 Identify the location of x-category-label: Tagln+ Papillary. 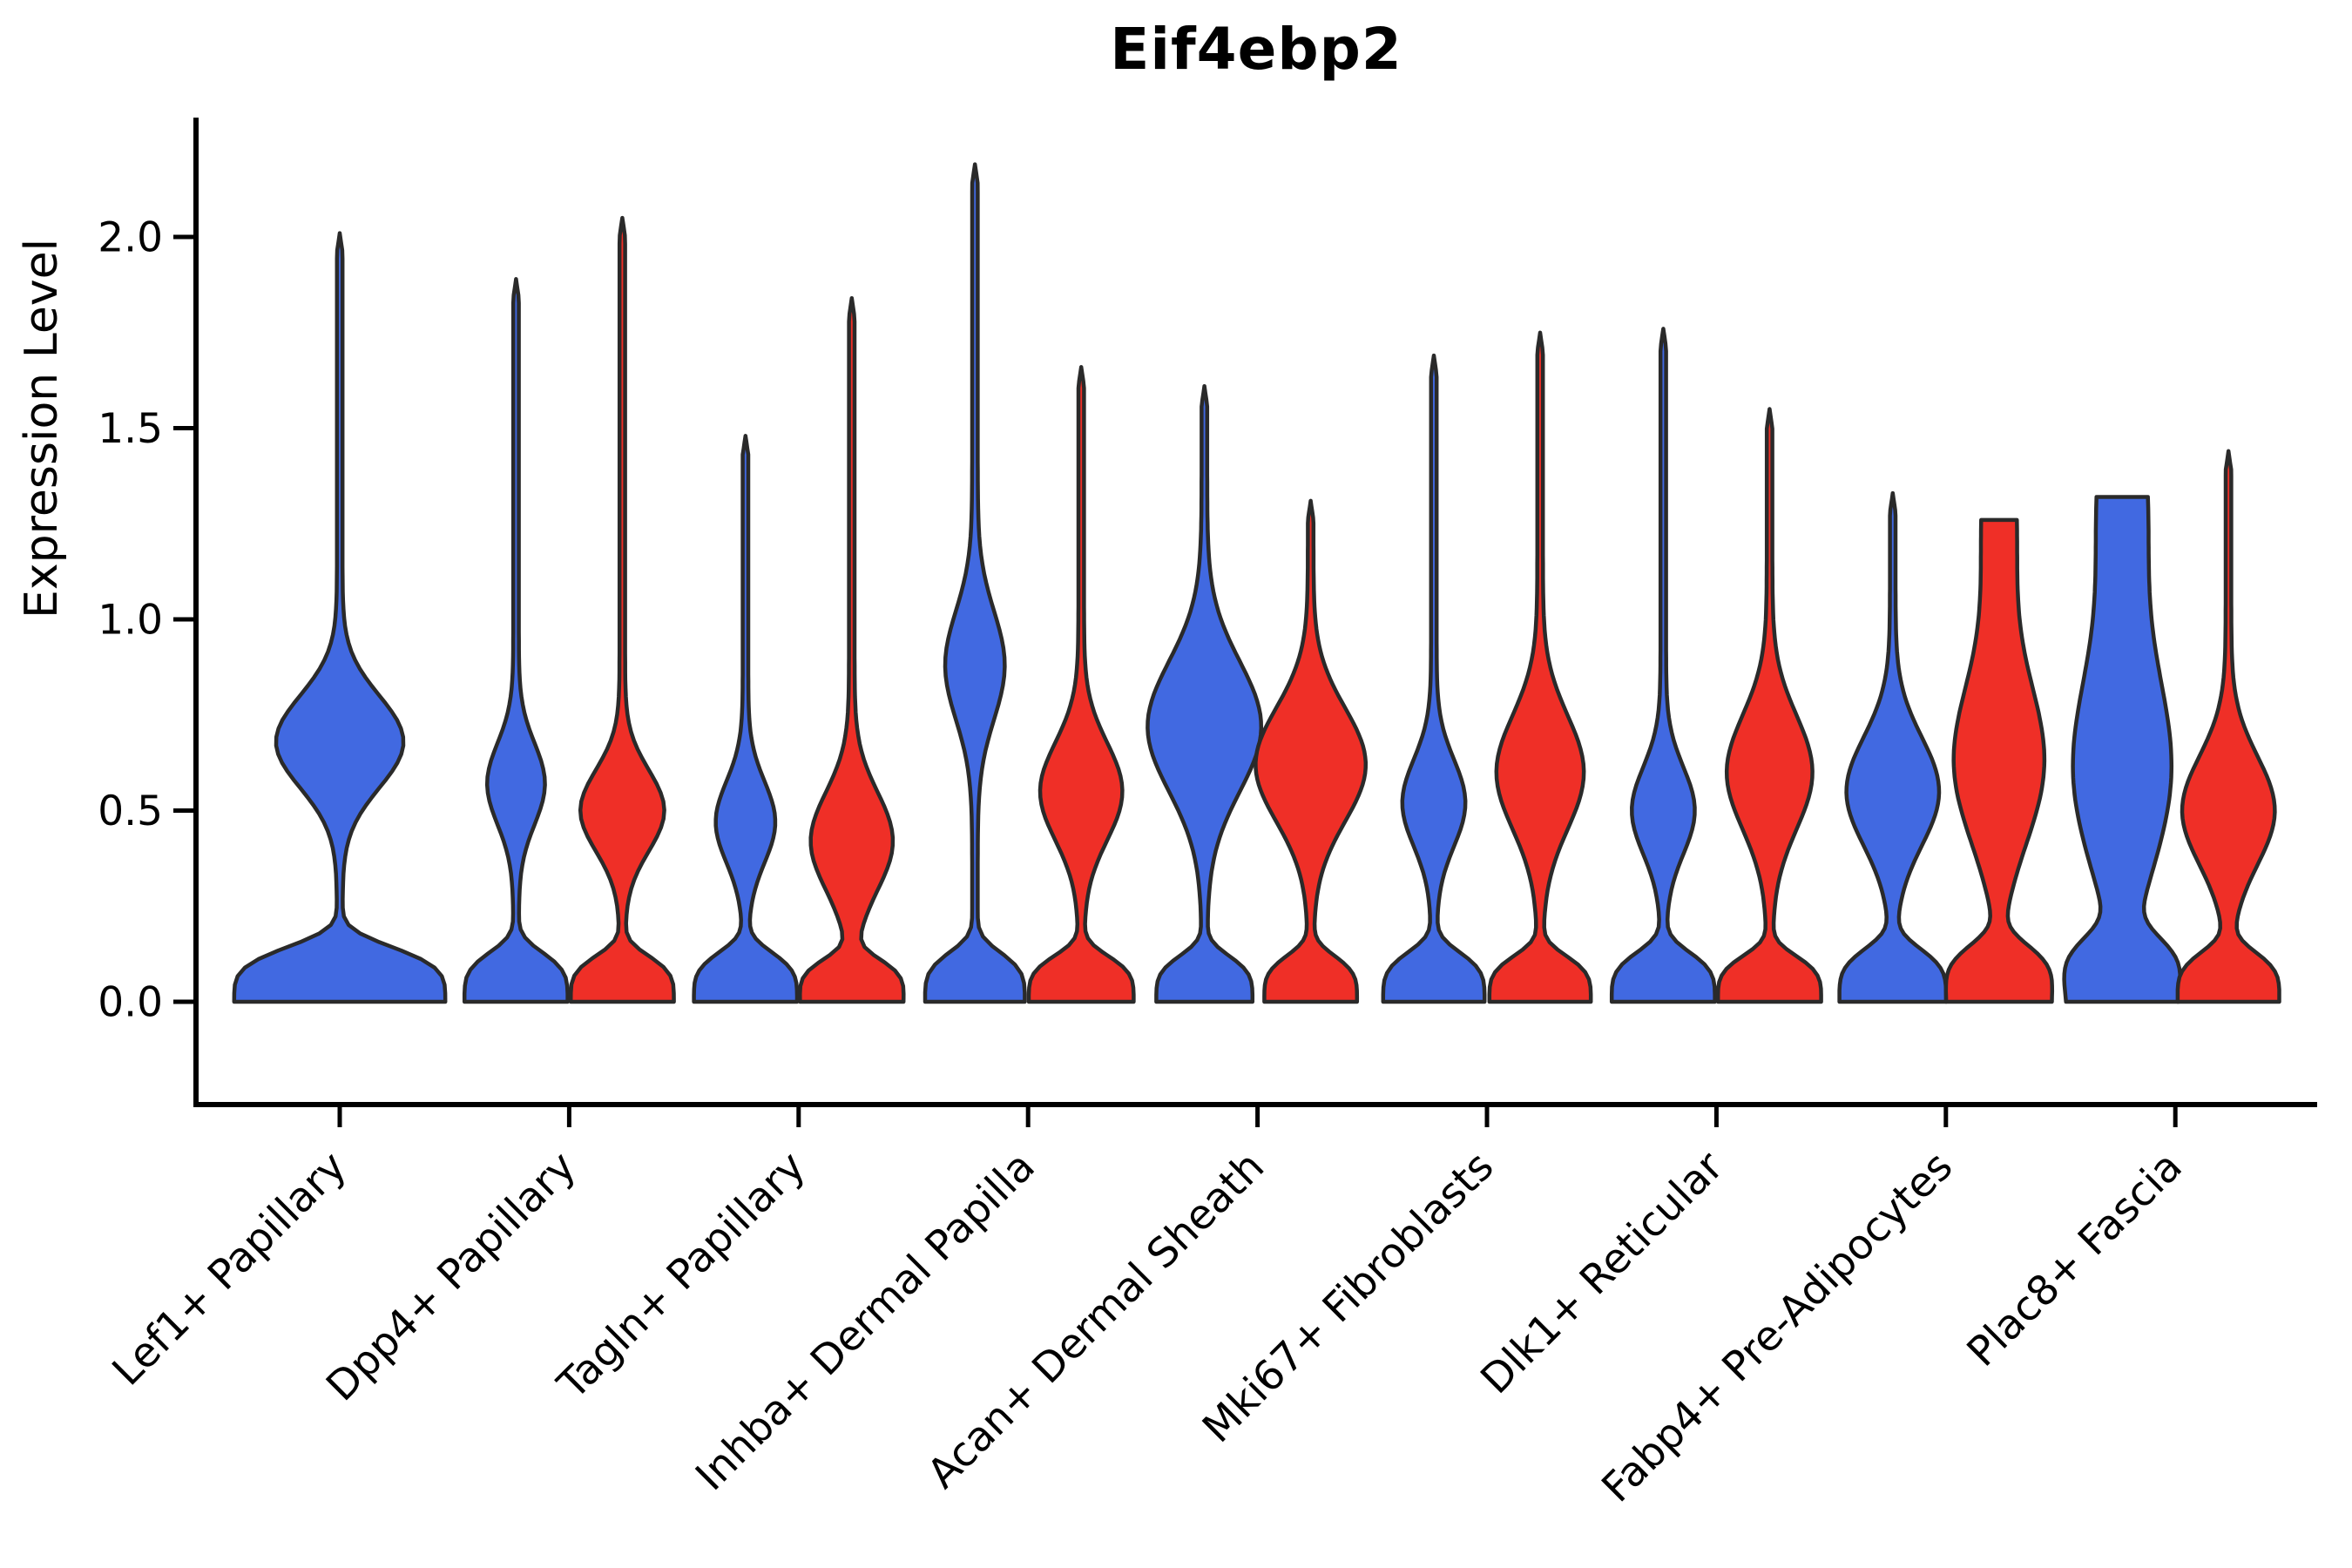
(681, 1276).